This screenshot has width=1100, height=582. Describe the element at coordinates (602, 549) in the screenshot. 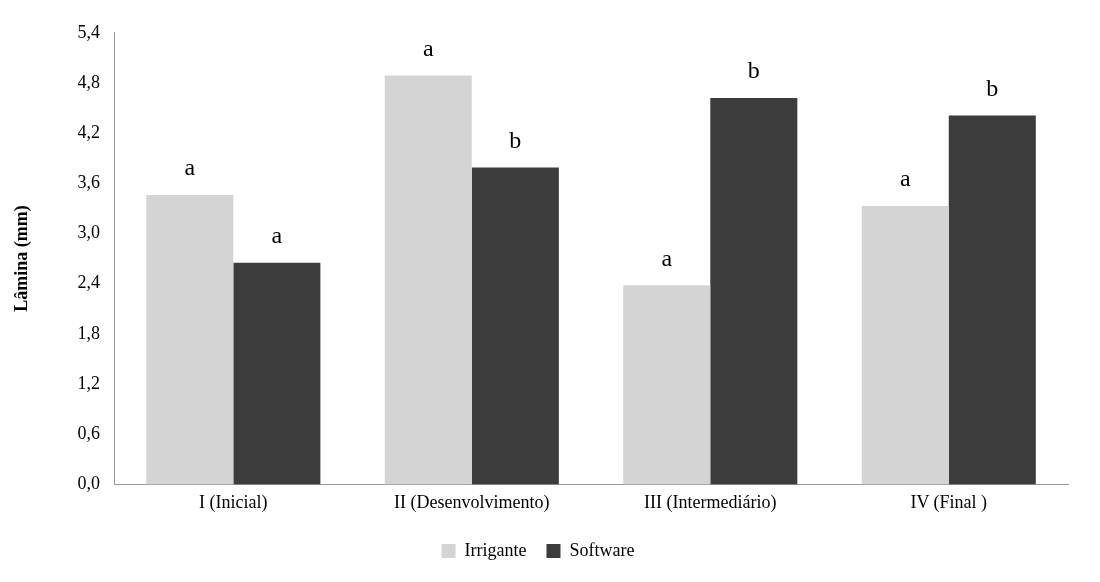

I see `legend-label: Software` at that location.